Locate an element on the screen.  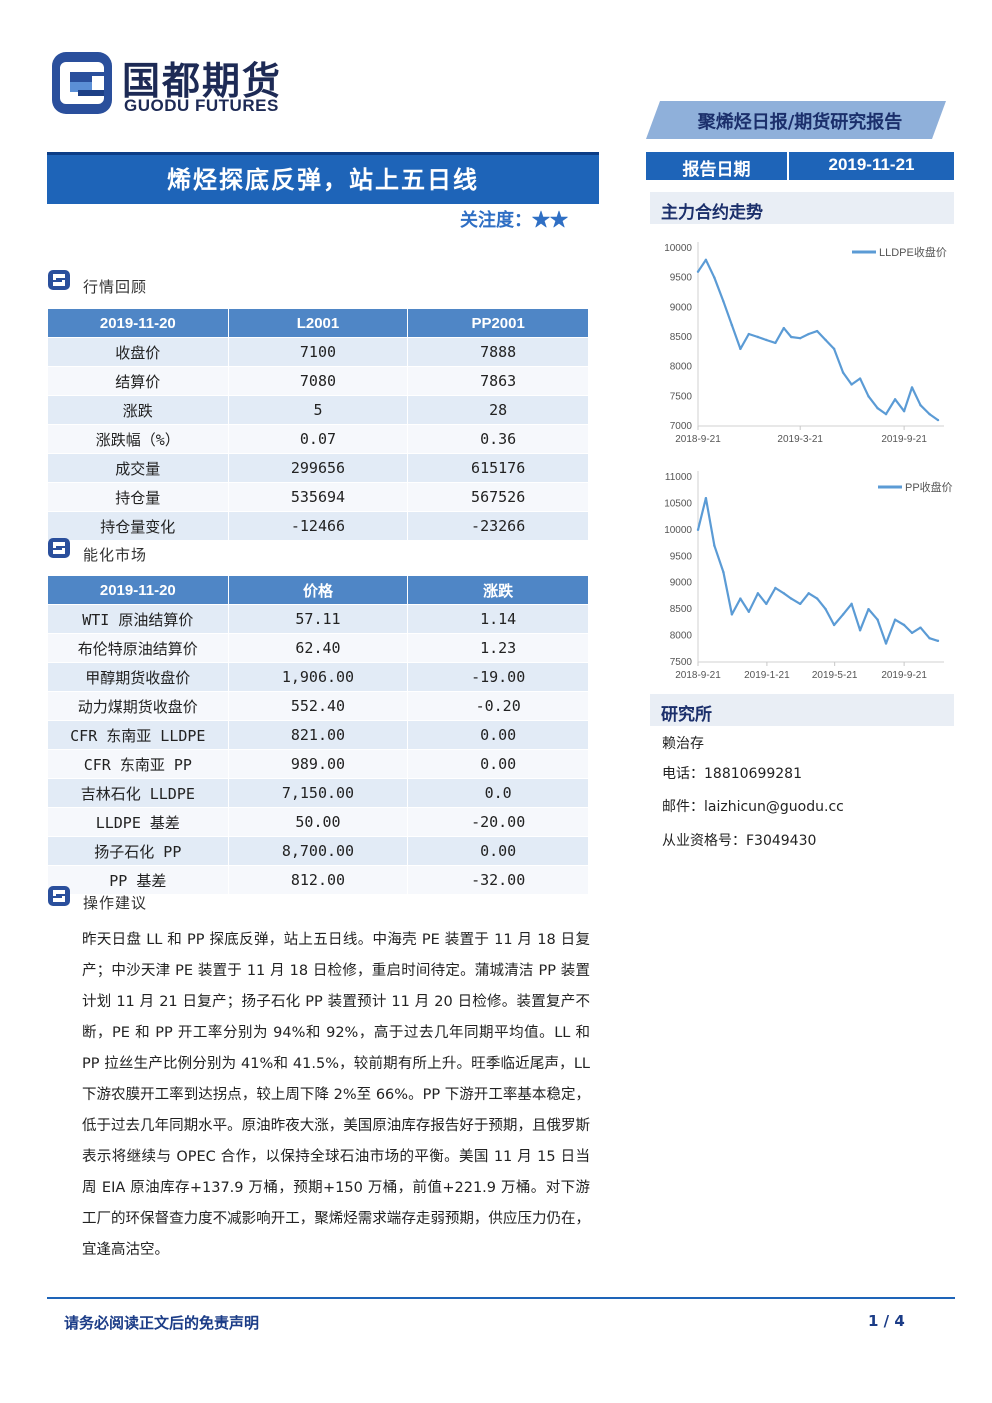
main-contract-header is located at coordinates (802, 208).